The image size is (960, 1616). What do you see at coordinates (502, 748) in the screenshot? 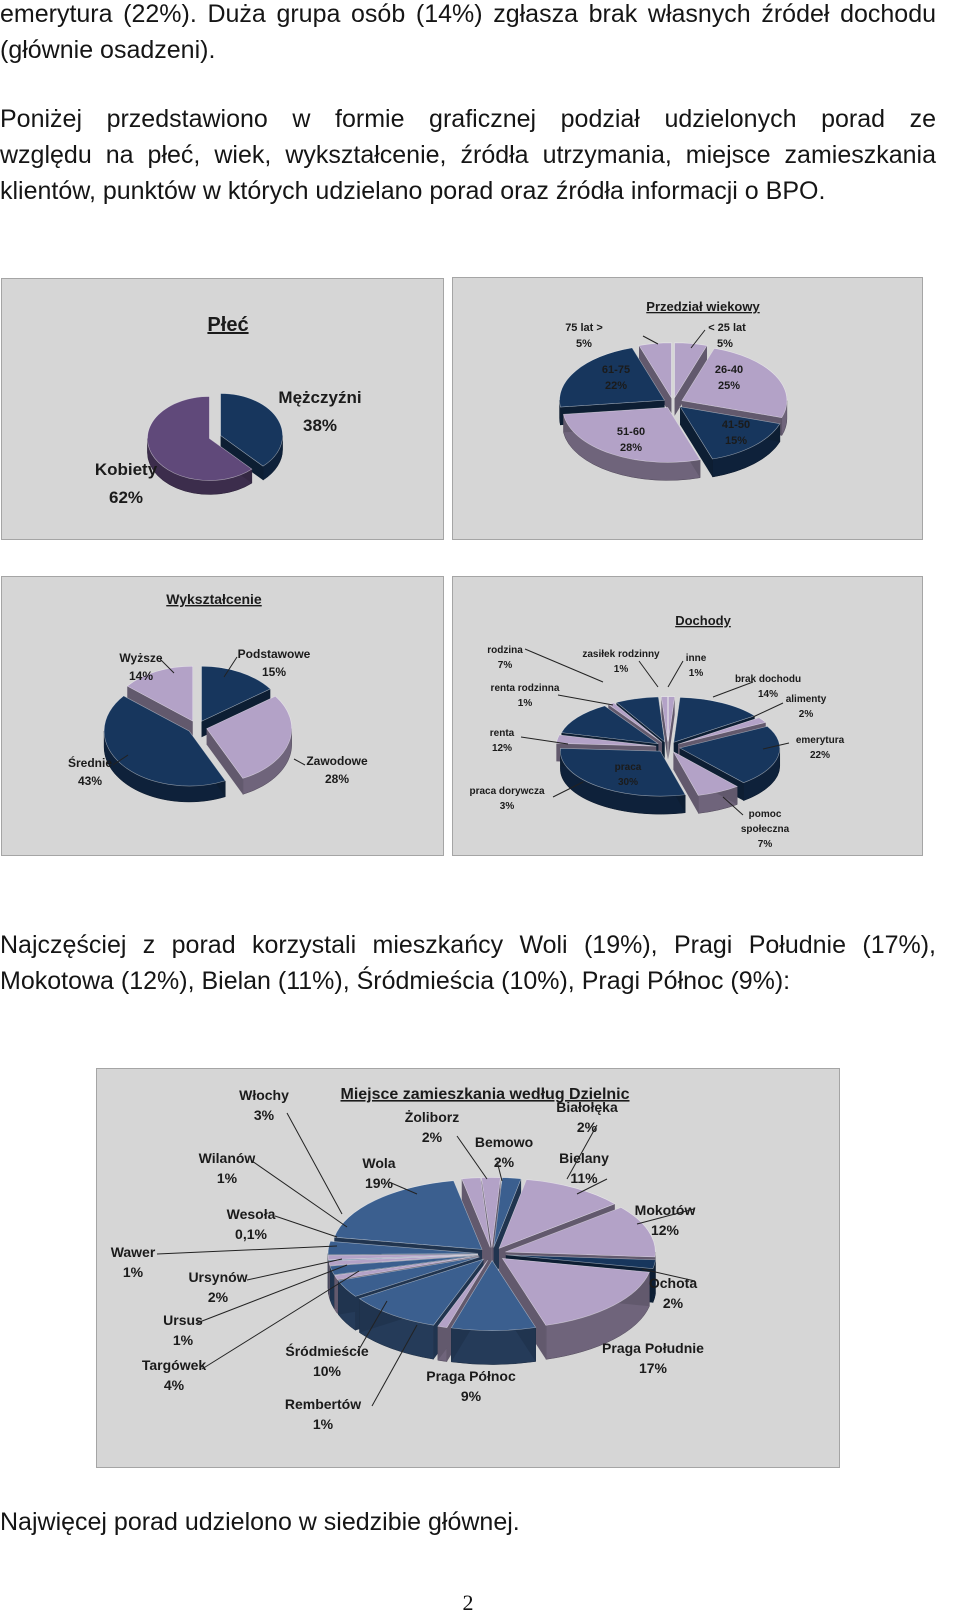
I see `data-label: 12%` at bounding box center [502, 748].